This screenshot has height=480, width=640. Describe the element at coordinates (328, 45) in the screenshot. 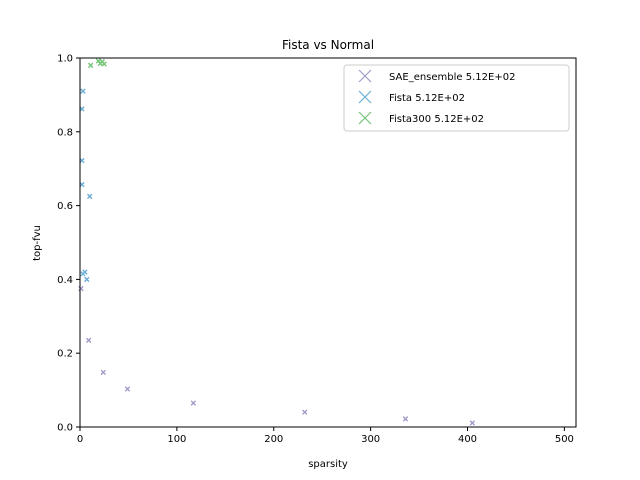

I see `chart-title: Fista vs Normal` at that location.